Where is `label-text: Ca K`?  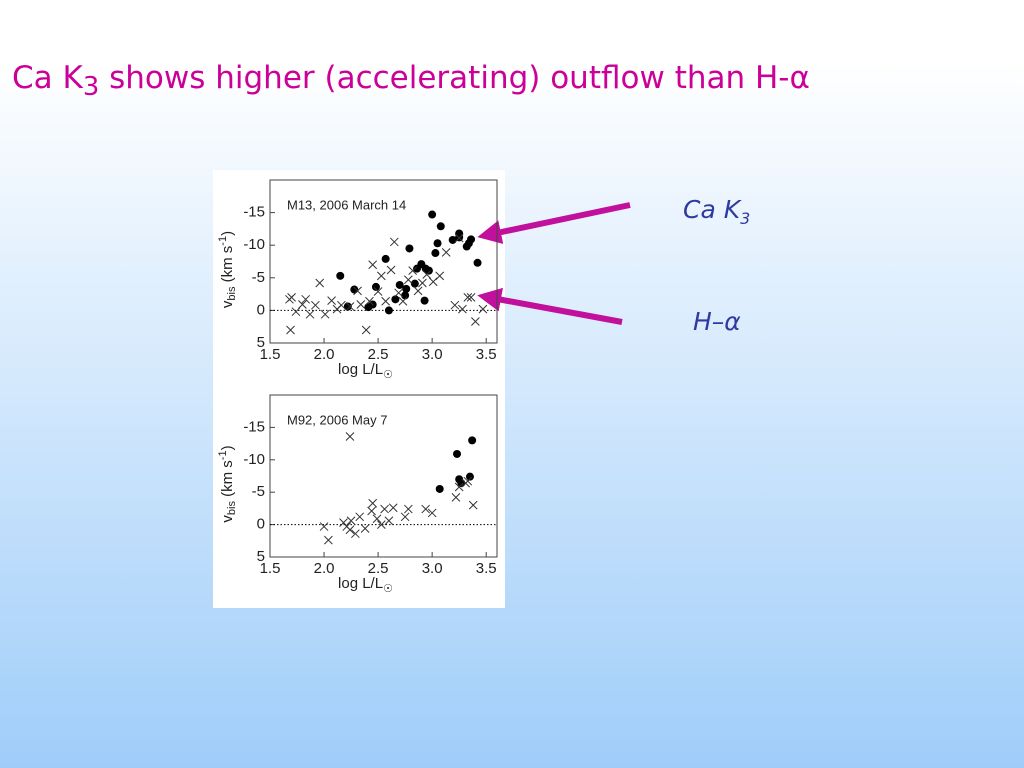 label-text: Ca K is located at coordinates (712, 209).